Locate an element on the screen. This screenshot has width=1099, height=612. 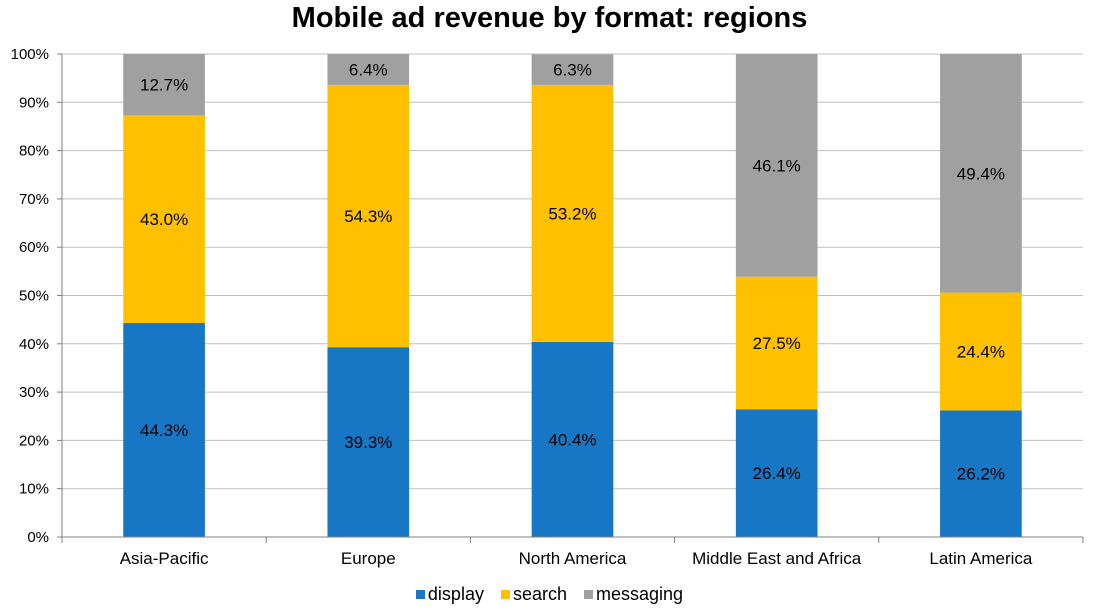
legend-label-search: search is located at coordinates (539, 594).